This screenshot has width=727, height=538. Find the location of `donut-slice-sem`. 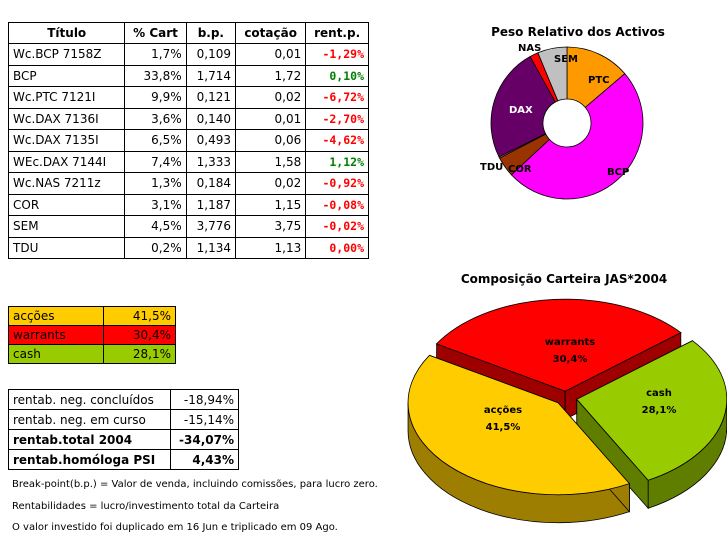

donut-slice-sem is located at coordinates (552, 74).